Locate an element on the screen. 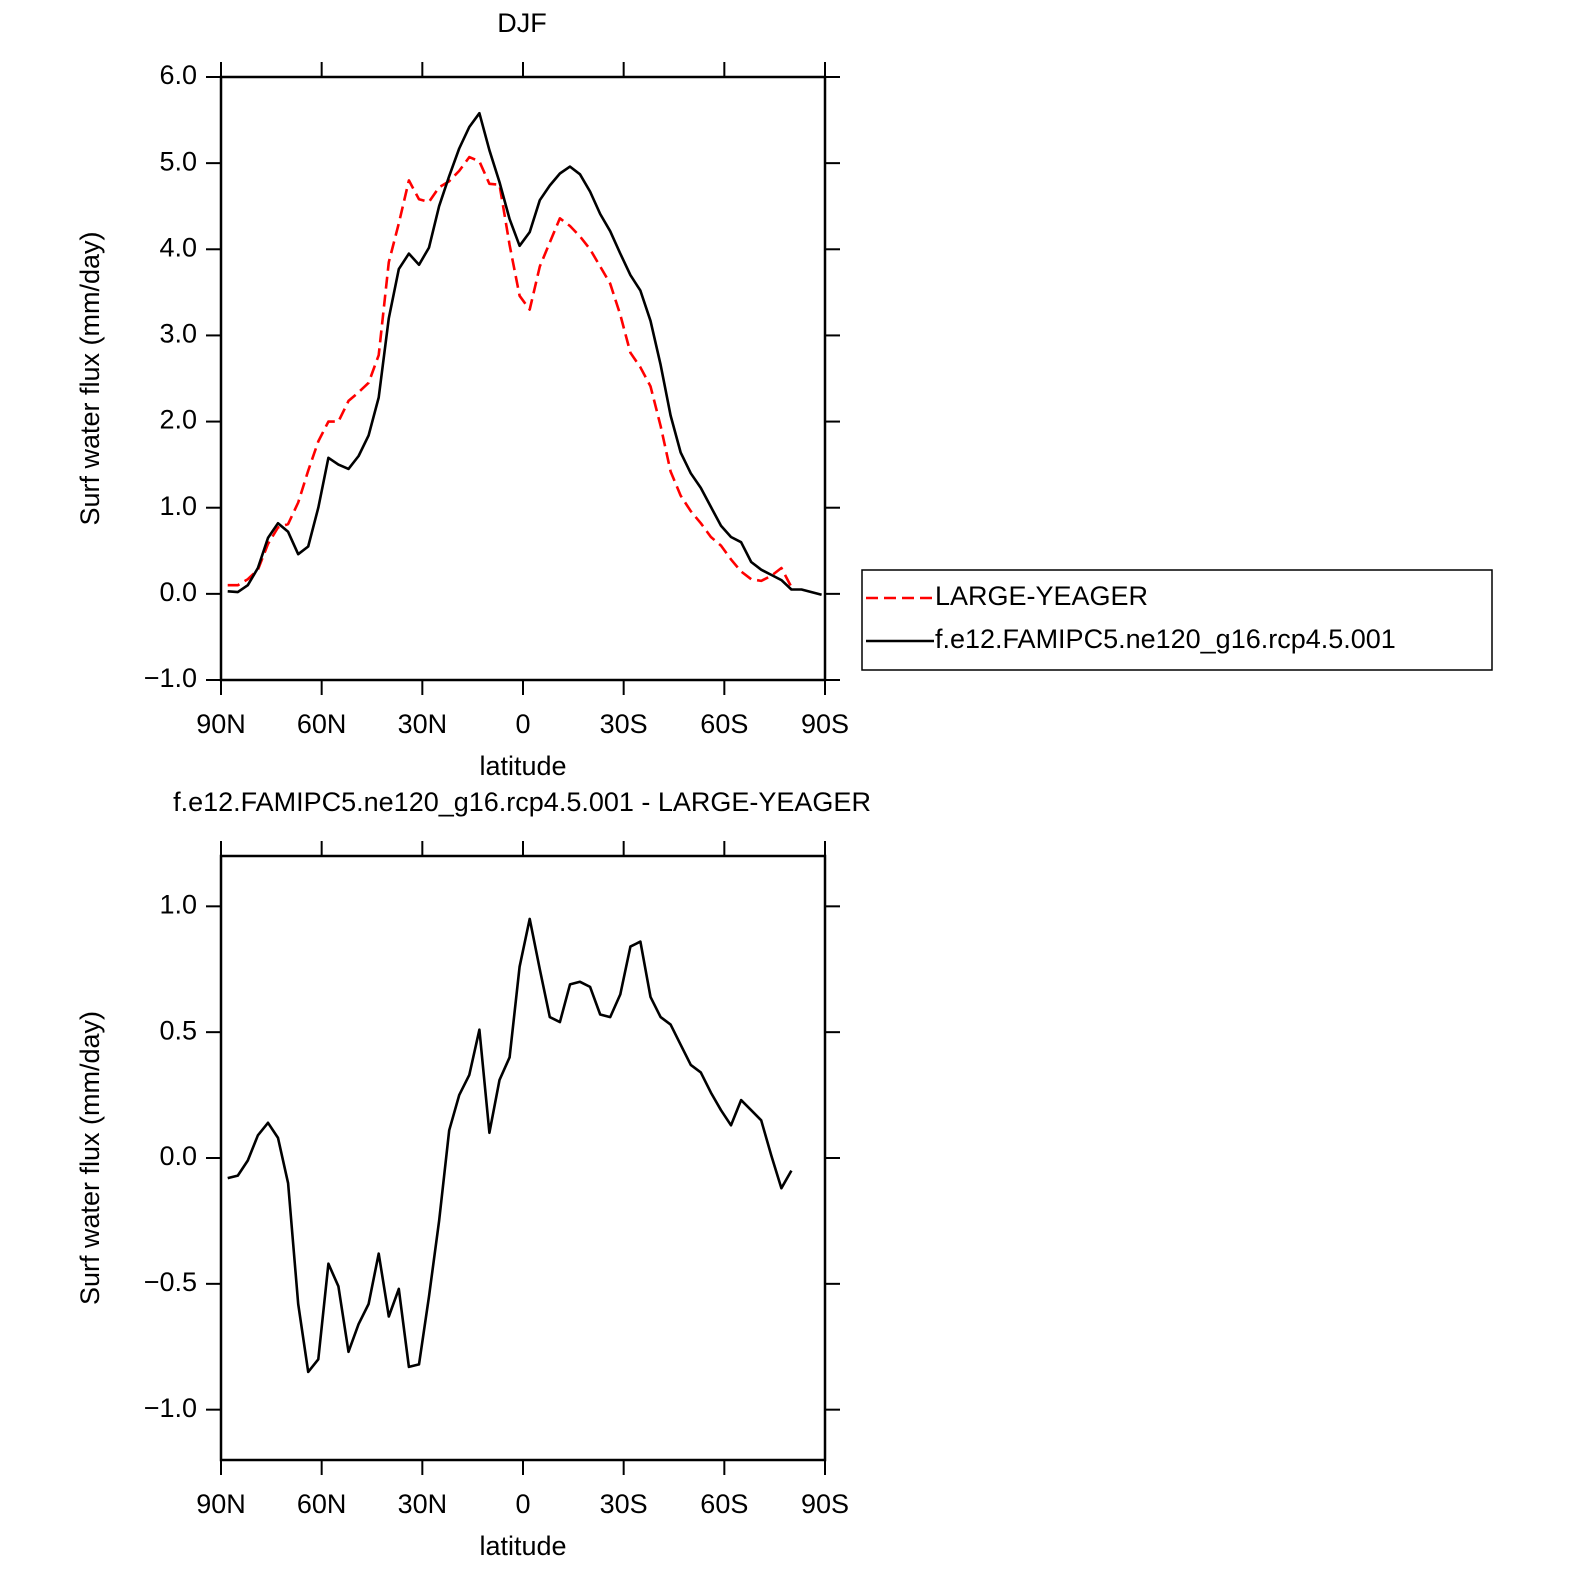 This screenshot has height=1574, width=1574. legend-label: f.e12.FAMIPC5.ne120_g16.rcp4.5.001 is located at coordinates (1165, 639).